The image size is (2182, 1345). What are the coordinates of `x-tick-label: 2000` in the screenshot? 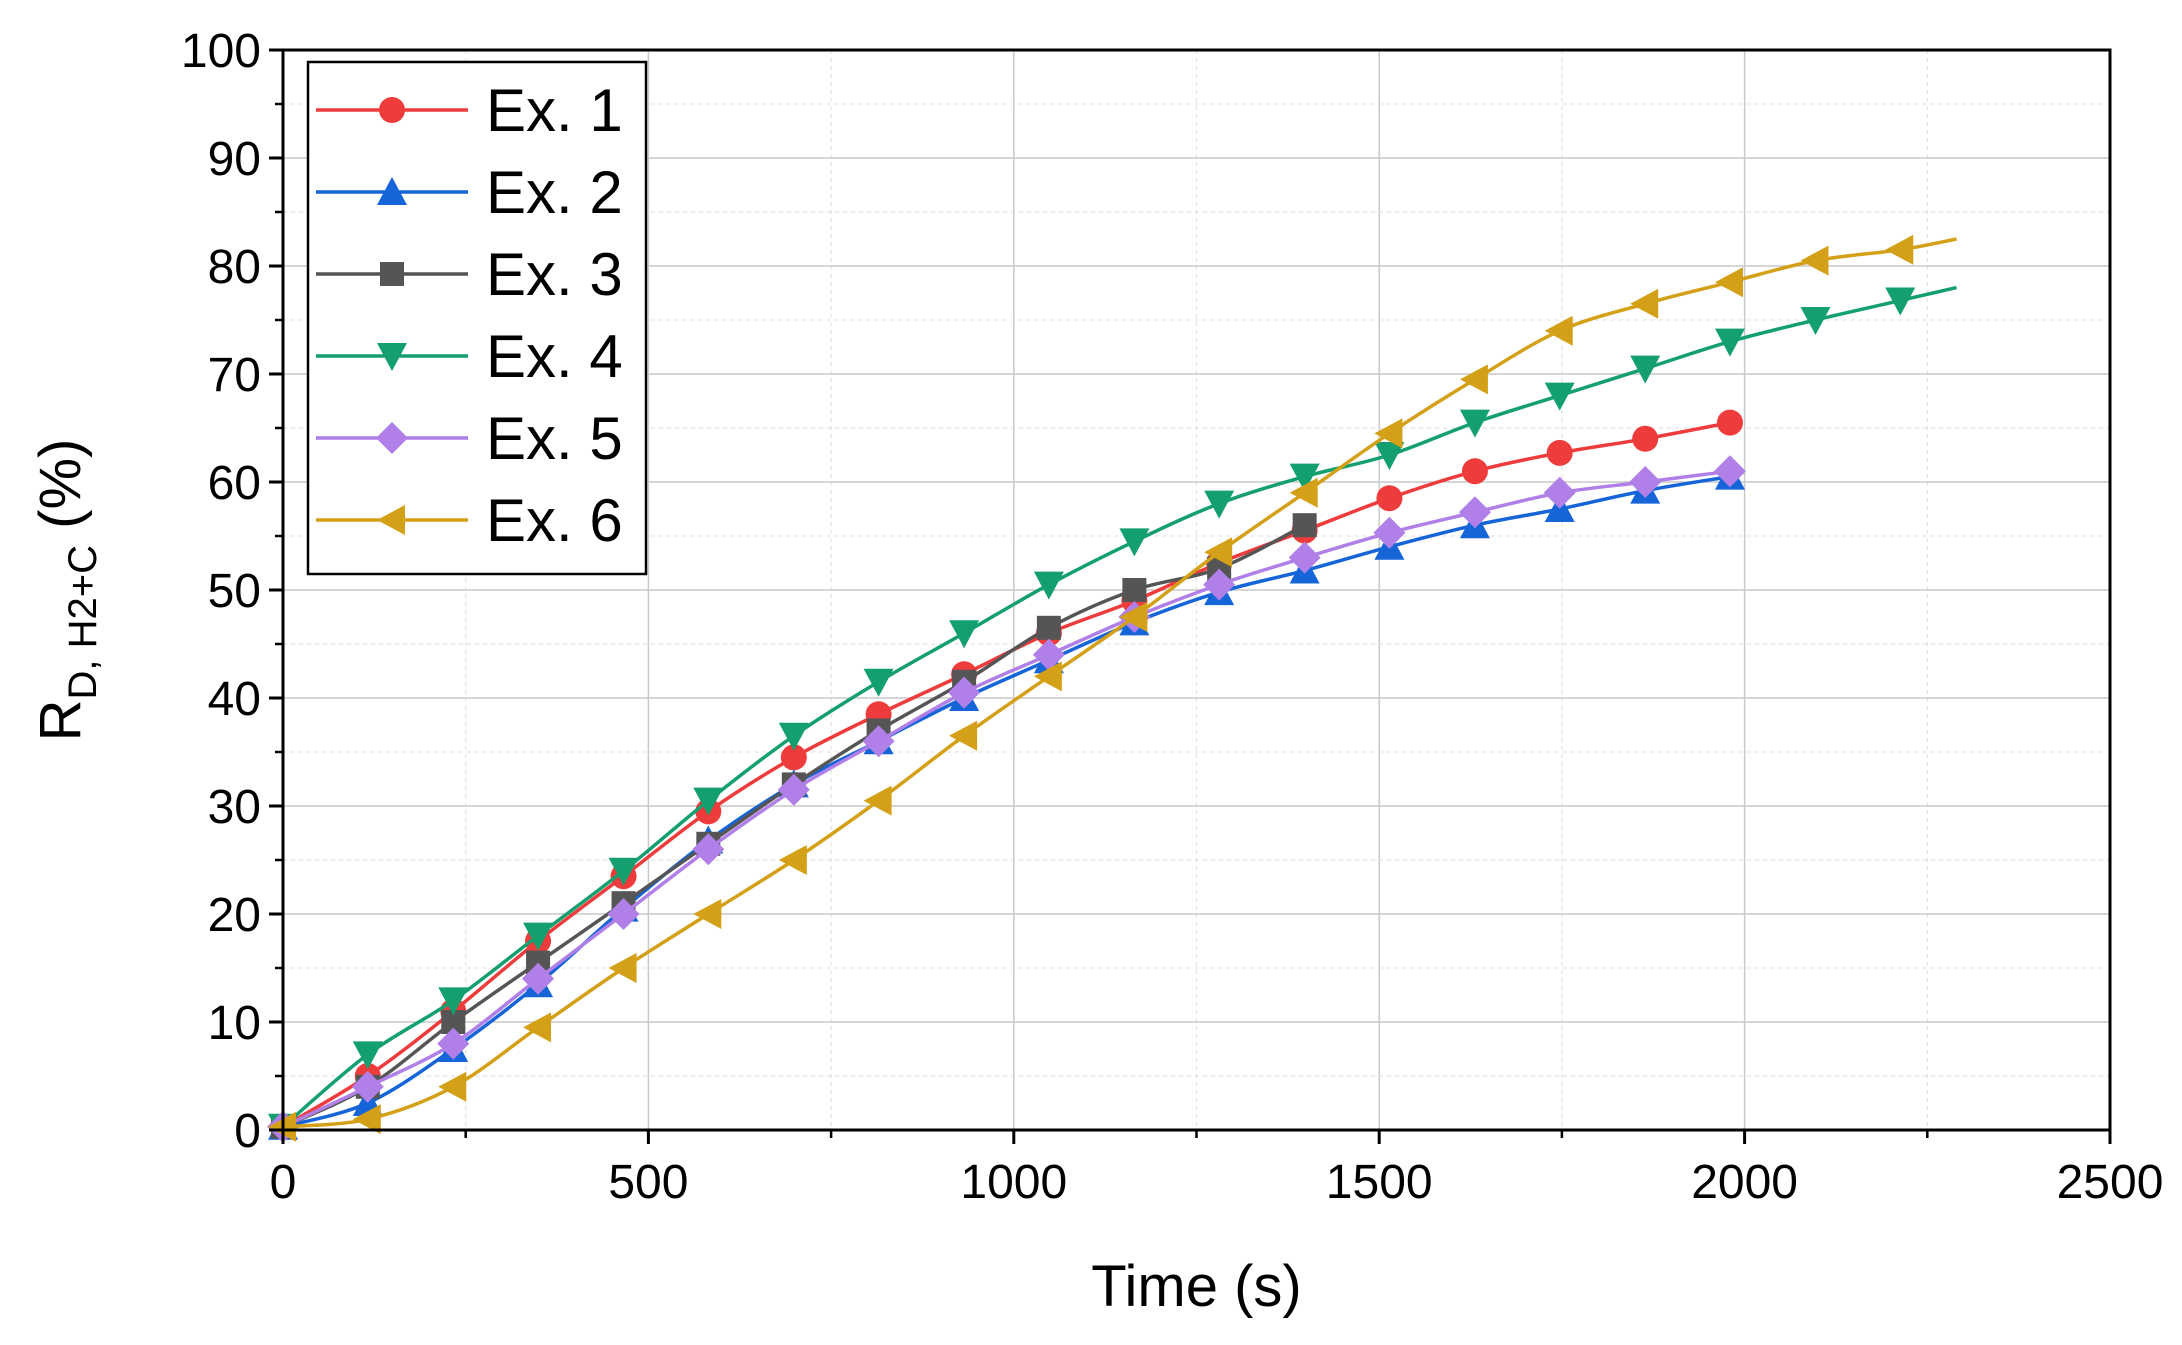 It's located at (1744, 1182).